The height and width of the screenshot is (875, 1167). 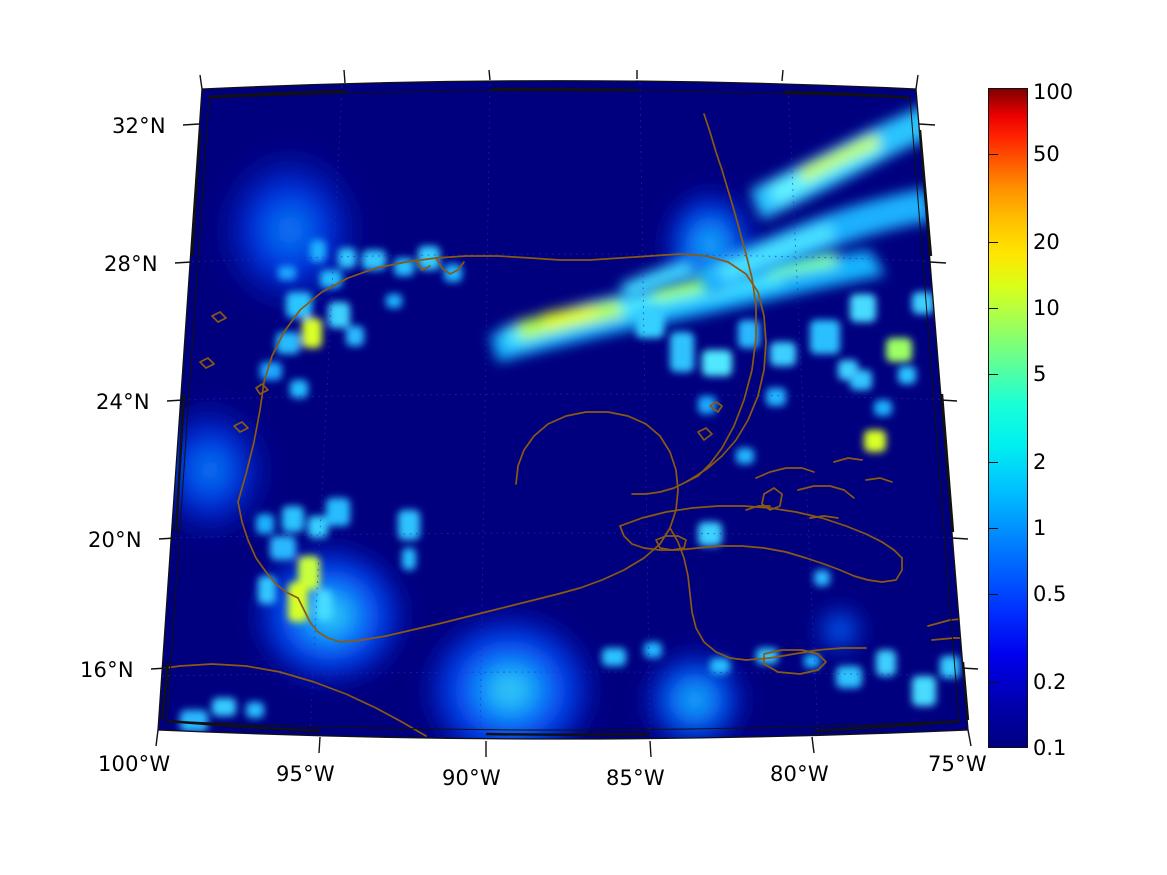 I want to click on lat-tick-label-32n: 32°N, so click(x=139, y=126).